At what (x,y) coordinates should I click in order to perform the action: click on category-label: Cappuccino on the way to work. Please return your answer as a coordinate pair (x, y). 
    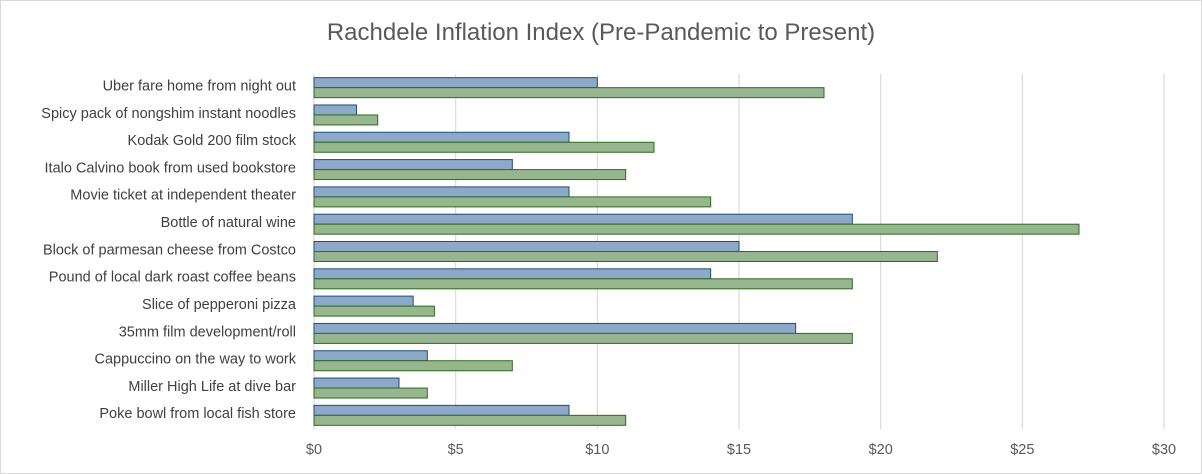
    Looking at the image, I should click on (196, 360).